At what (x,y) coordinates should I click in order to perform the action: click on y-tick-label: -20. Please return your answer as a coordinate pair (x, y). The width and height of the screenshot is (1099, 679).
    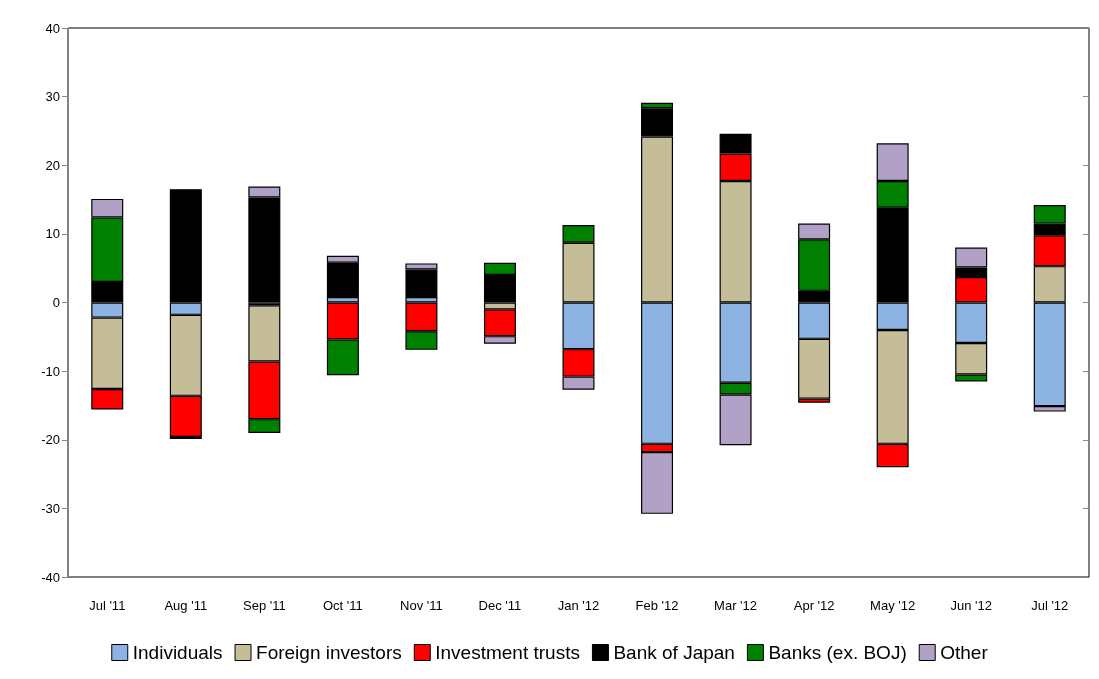
    Looking at the image, I should click on (50, 440).